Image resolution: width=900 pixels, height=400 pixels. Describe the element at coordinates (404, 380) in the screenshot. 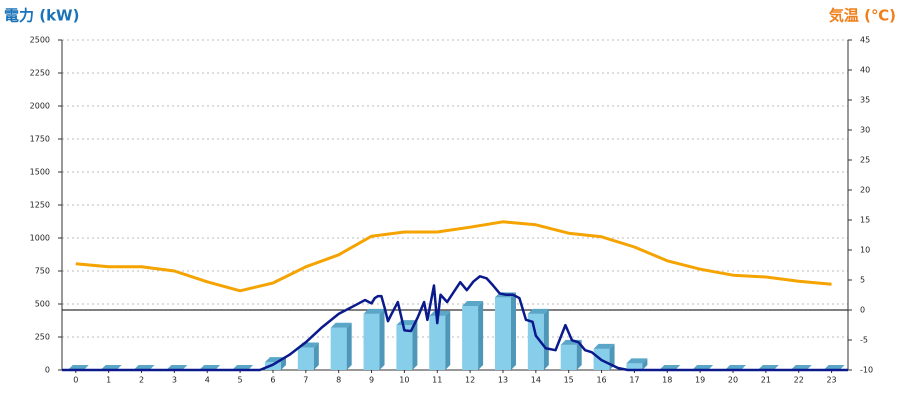

I see `x-tick-label: 10` at that location.